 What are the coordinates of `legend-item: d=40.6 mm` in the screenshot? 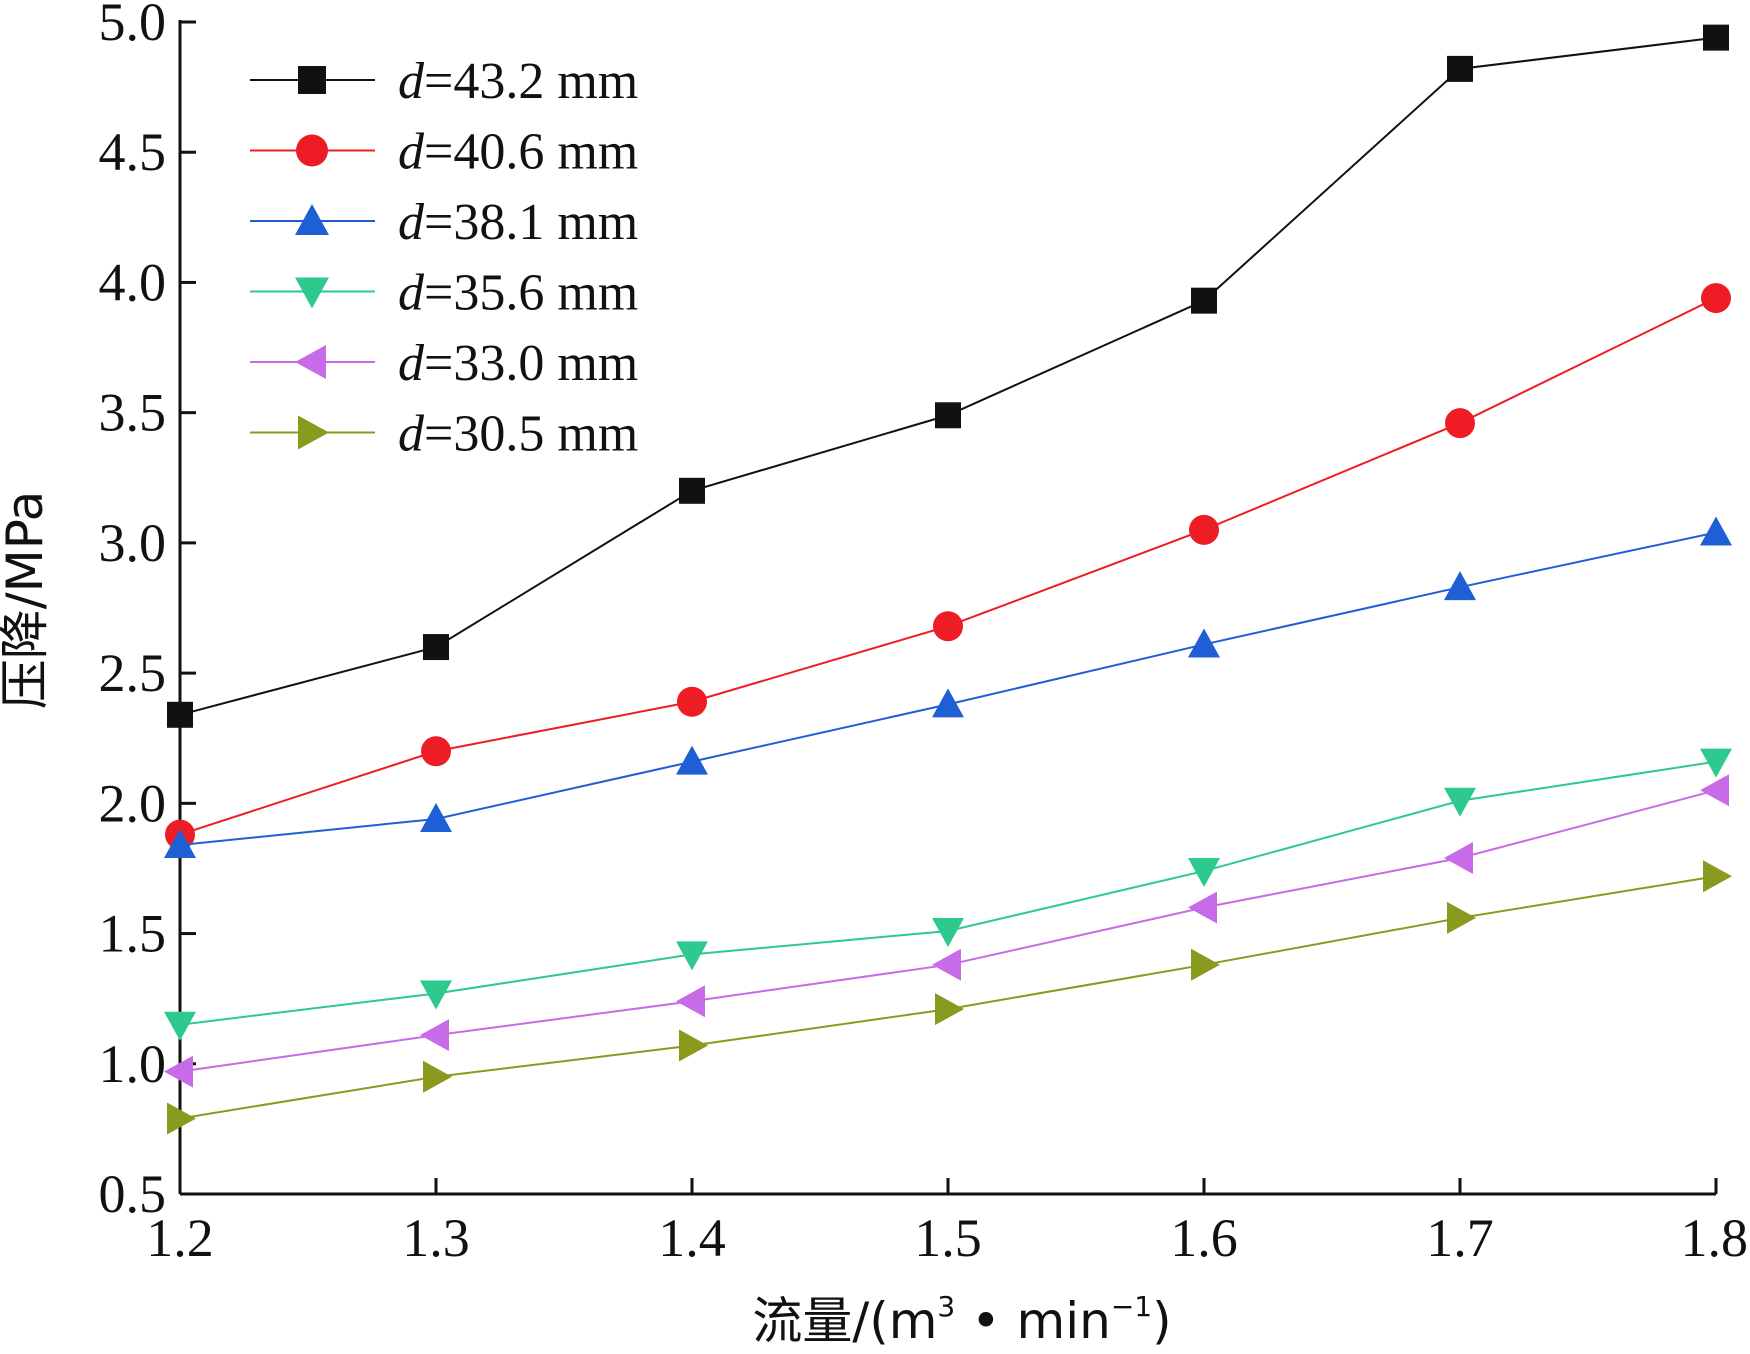 It's located at (444, 152).